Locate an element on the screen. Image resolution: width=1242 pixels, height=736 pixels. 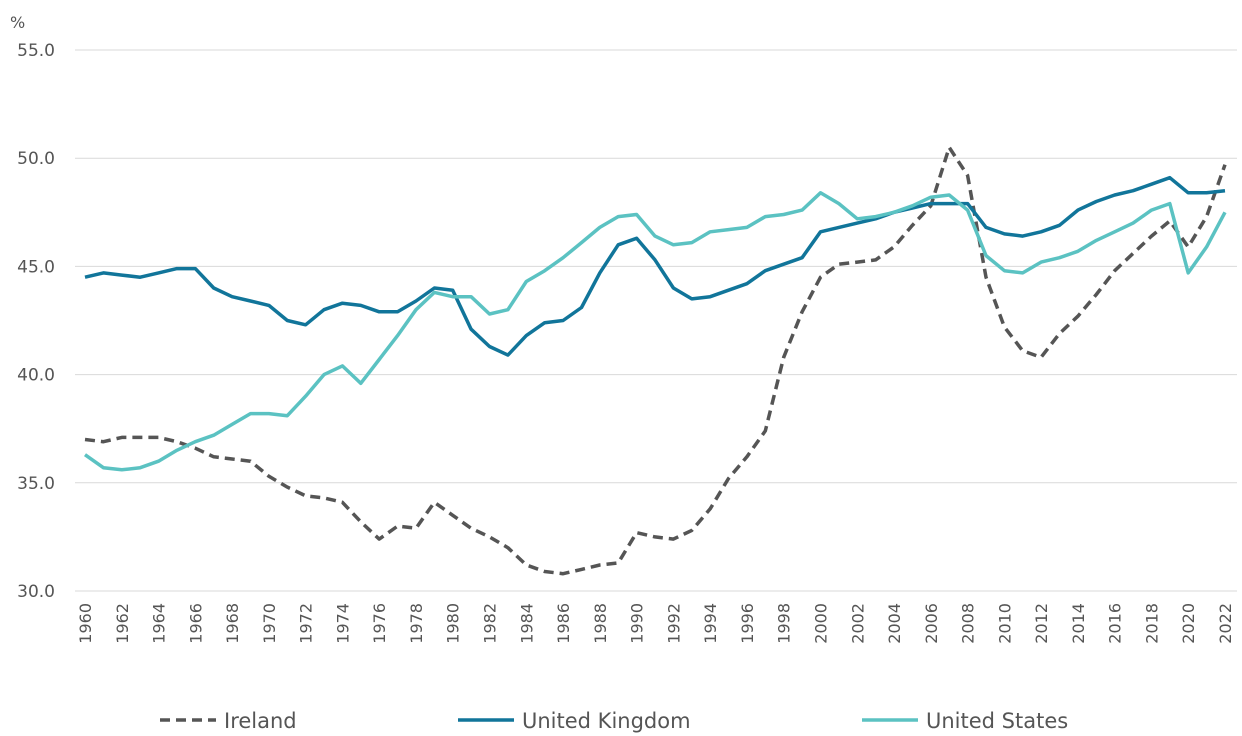
y-tick-label: 55.0 is located at coordinates (36, 51).